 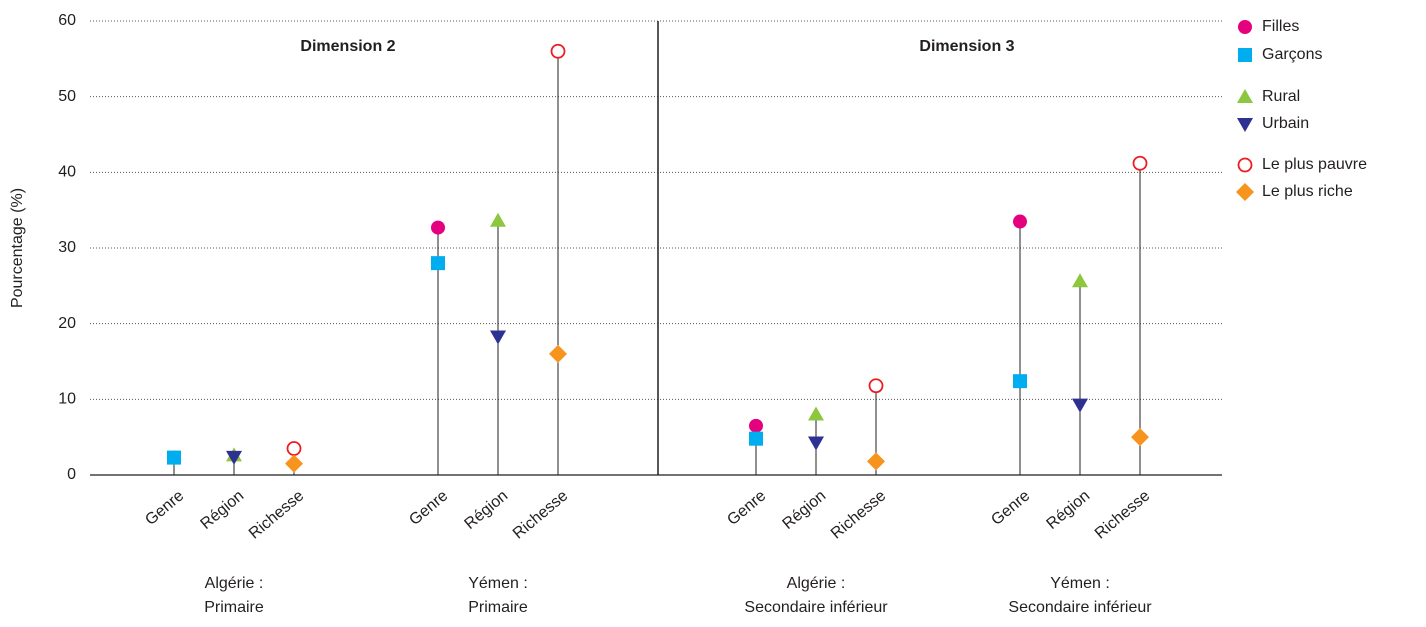 I want to click on y-tick-label: 0, so click(x=71, y=474).